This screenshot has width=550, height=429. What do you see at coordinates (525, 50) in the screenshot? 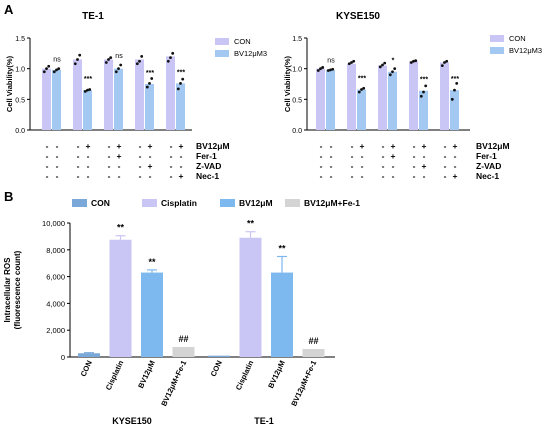
I see `kyse-legend-label: BV12μM3` at bounding box center [525, 50].